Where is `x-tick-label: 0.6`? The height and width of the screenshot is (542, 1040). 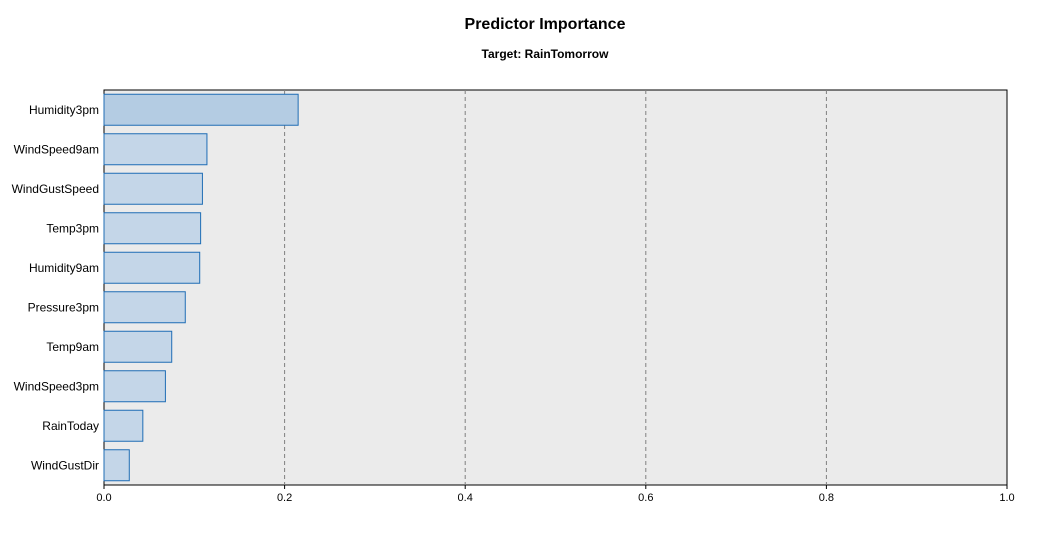
x-tick-label: 0.6 is located at coordinates (645, 498).